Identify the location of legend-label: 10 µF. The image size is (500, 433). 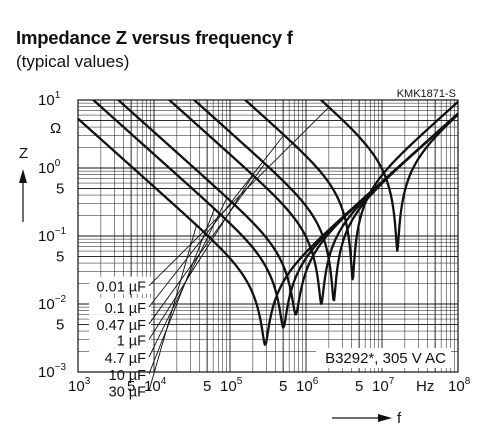
(128, 376).